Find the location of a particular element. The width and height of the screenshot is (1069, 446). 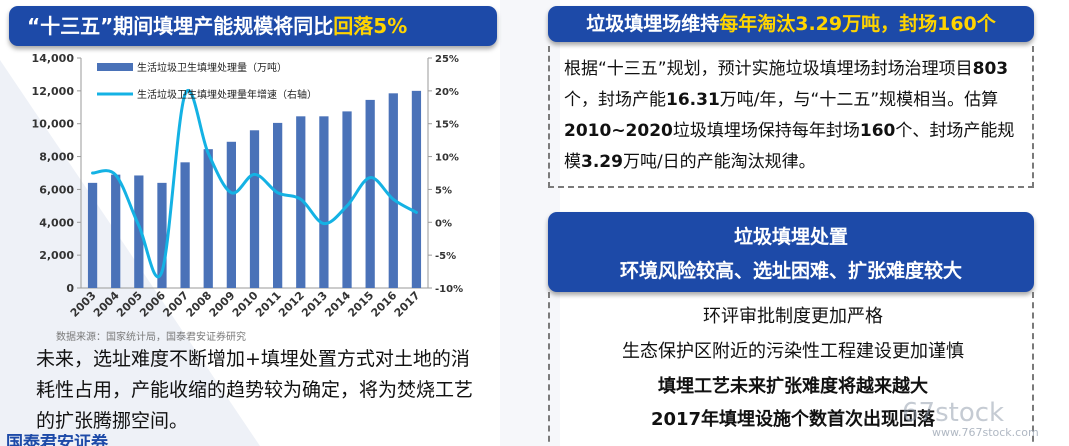

left-header-highlight: 回落5% is located at coordinates (370, 26).